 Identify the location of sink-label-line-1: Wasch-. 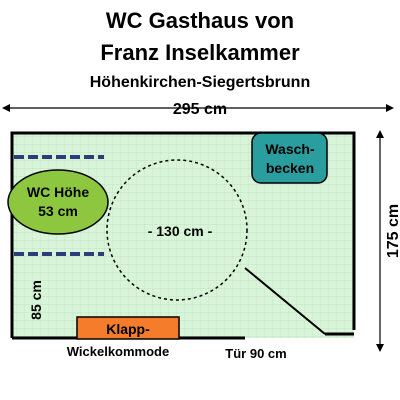
(290, 149).